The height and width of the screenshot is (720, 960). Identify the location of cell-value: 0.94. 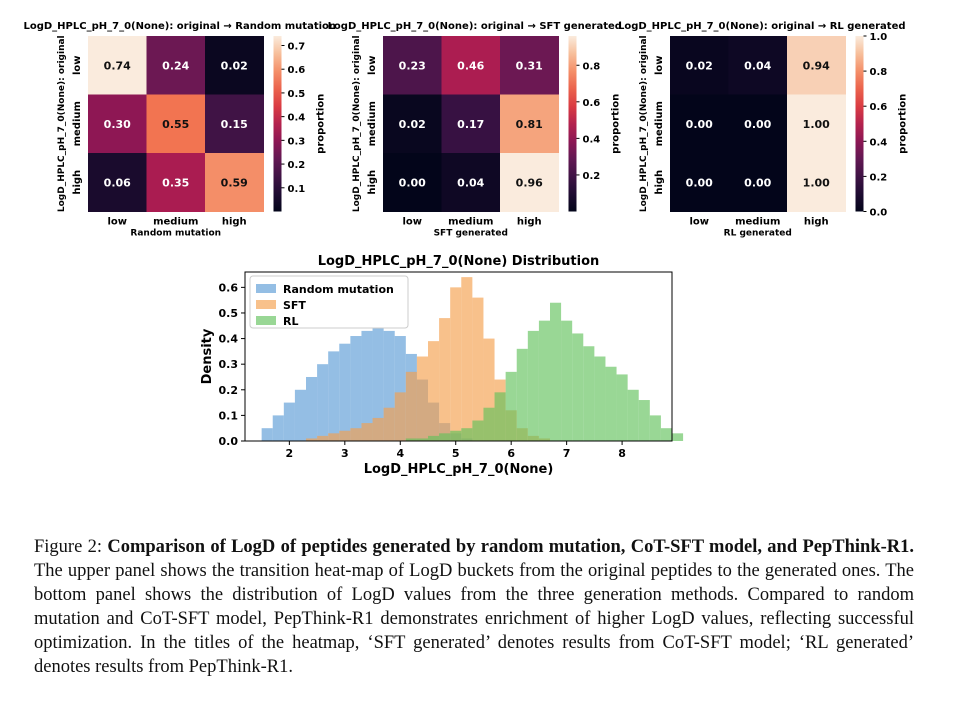
(816, 65).